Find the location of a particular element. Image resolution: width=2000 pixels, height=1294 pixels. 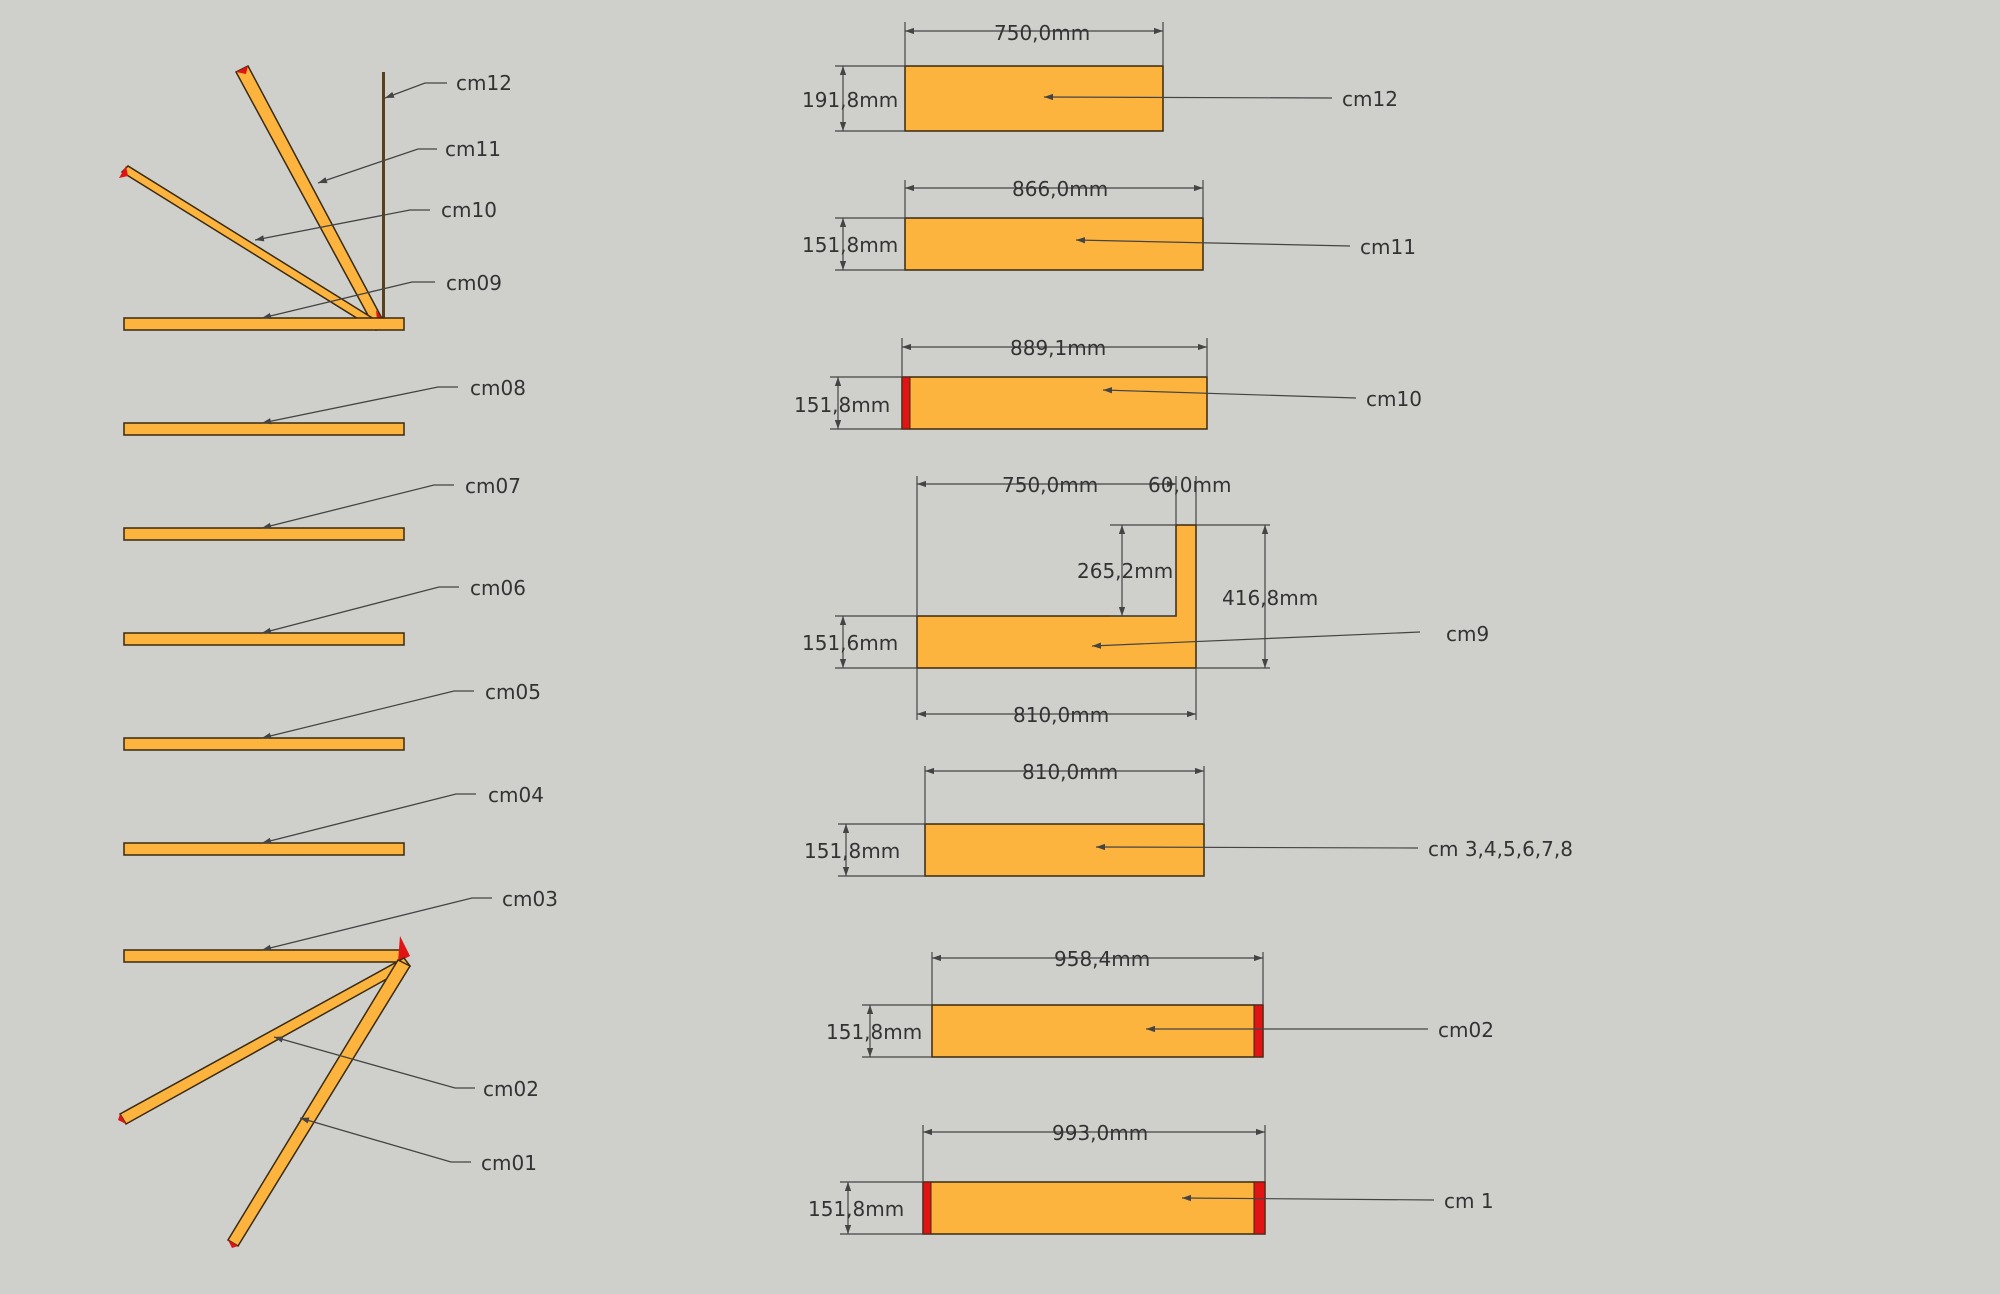

end-cut-cm1-right is located at coordinates (1259, 1208).